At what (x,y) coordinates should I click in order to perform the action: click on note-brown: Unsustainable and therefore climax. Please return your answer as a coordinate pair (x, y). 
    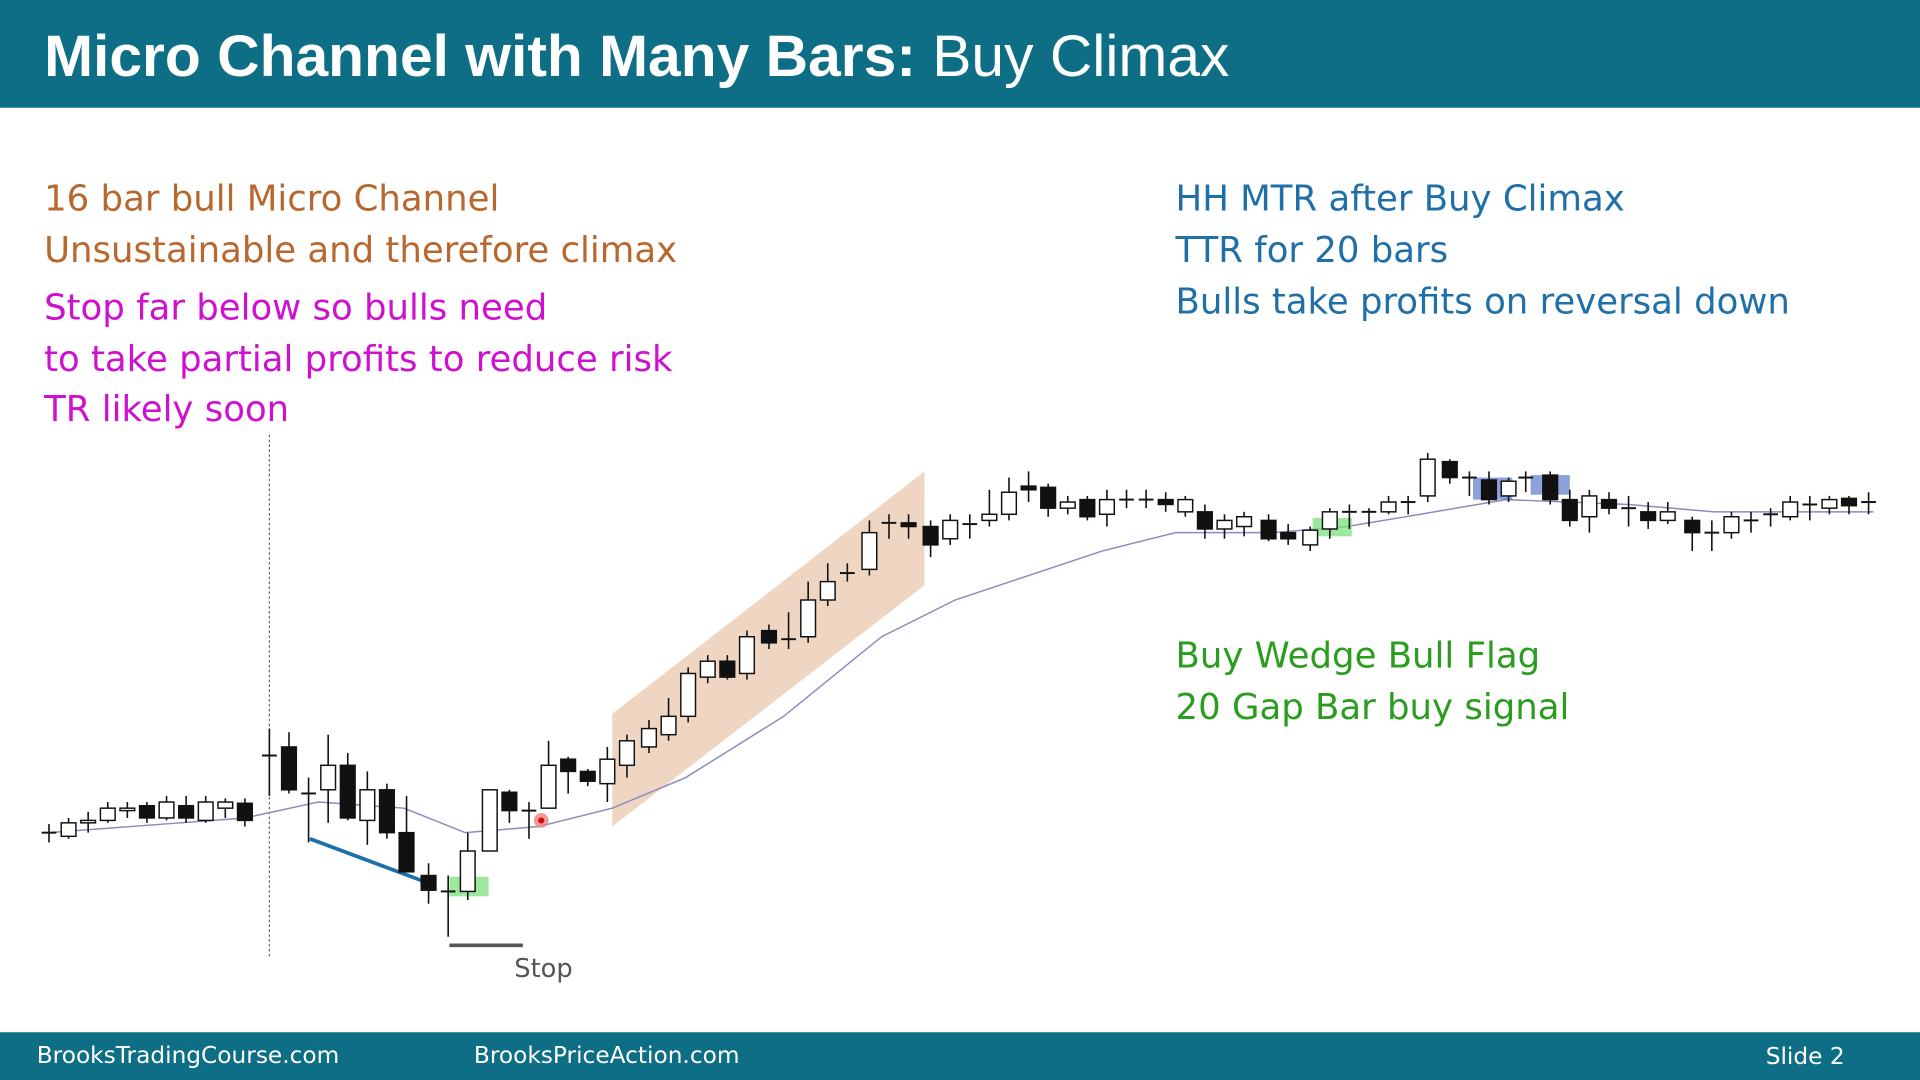
    Looking at the image, I should click on (360, 250).